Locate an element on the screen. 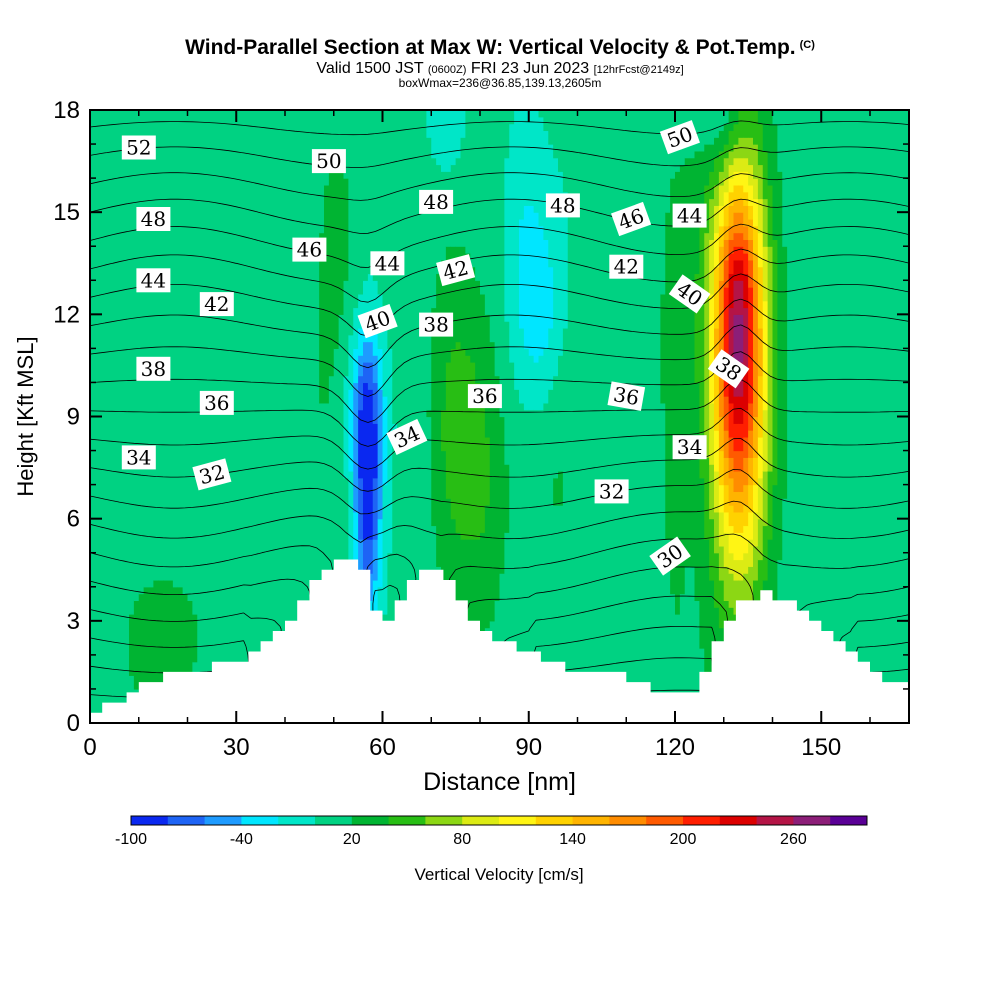  contour-label-text: 44 is located at coordinates (689, 216).